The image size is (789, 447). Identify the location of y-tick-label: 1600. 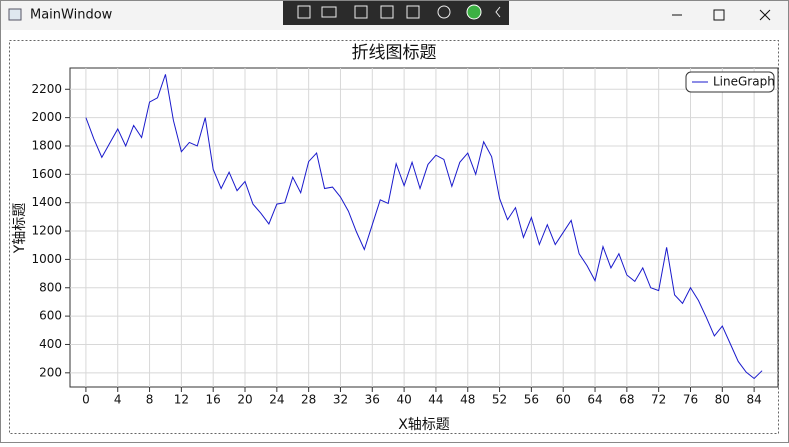
(46, 174).